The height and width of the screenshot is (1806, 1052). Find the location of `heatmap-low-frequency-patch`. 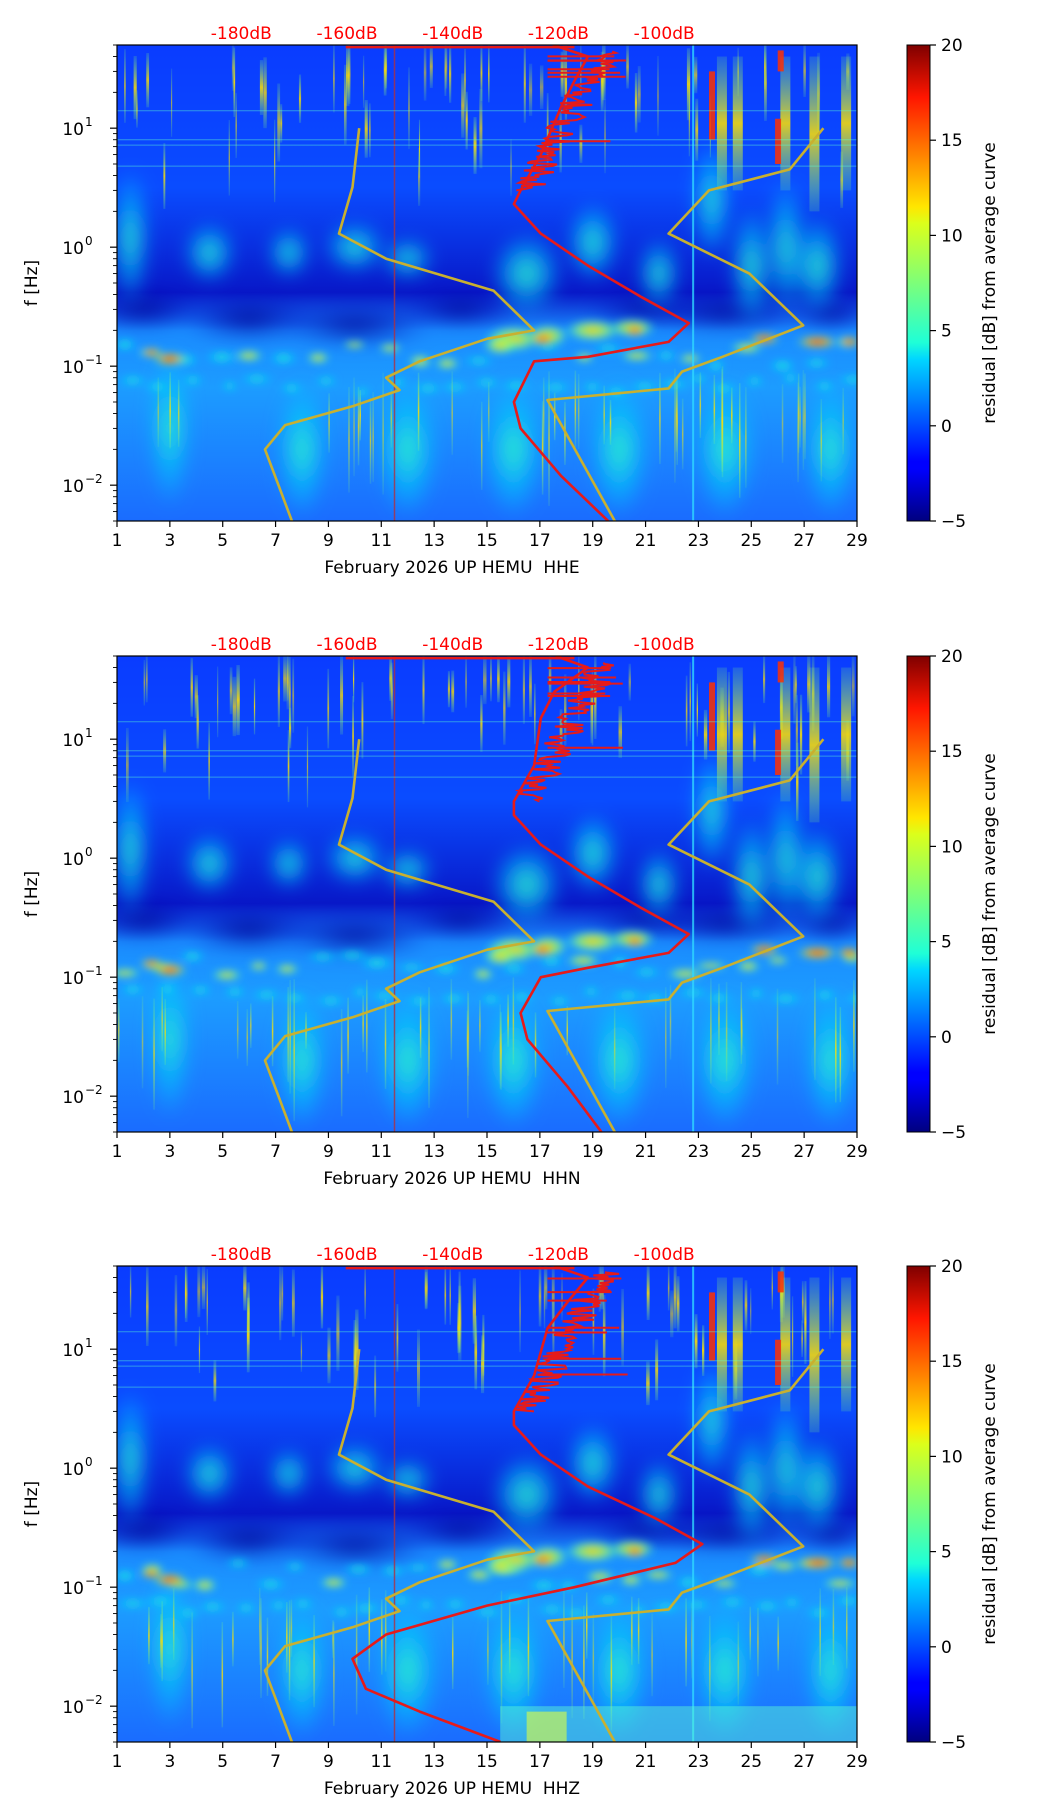

heatmap-low-frequency-patch is located at coordinates (546, 1726).